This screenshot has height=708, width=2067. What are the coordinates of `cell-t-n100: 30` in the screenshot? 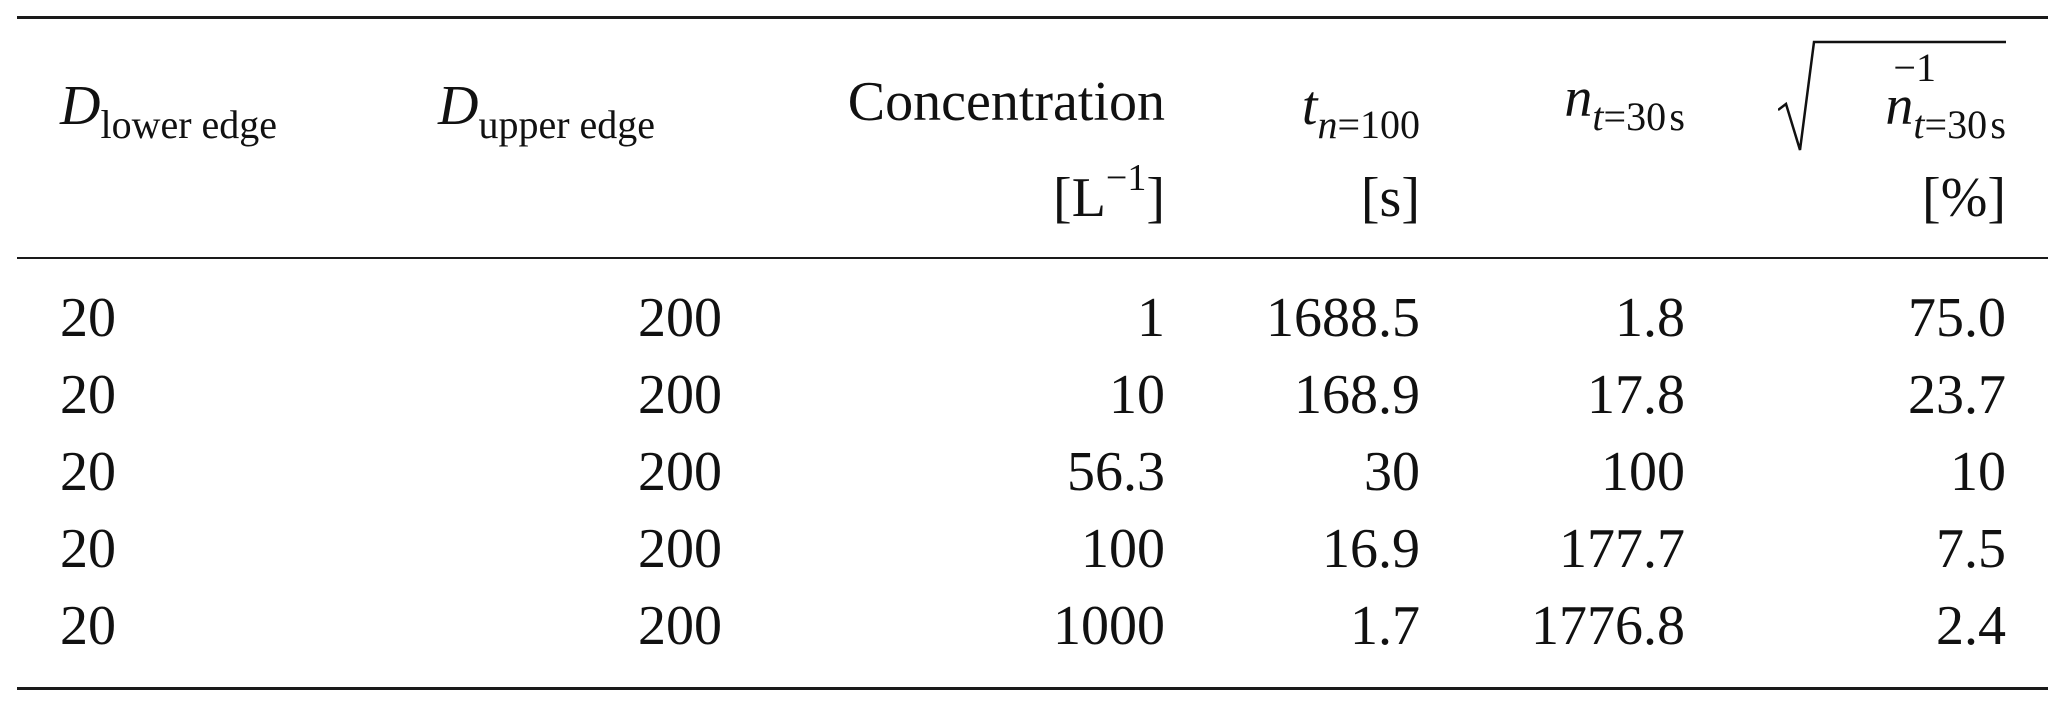 It's located at (1392, 472).